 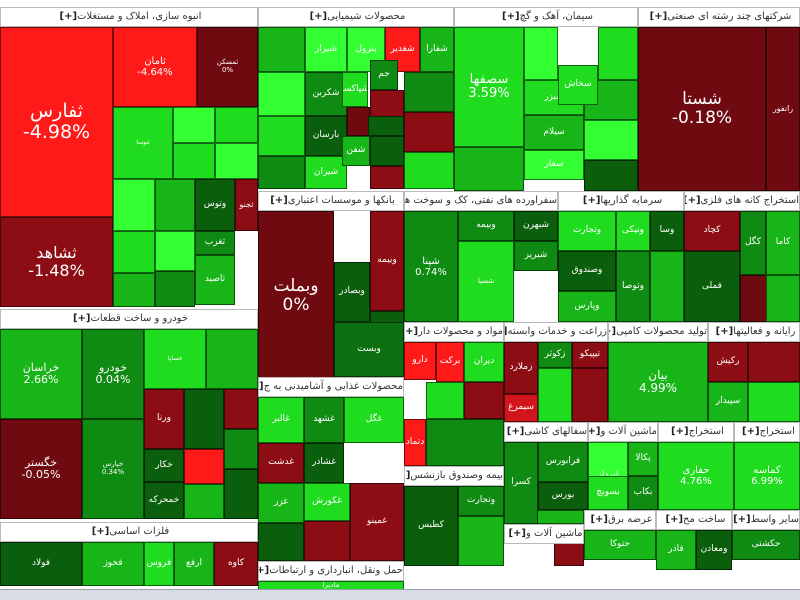 I want to click on stock-tile: پکالا, so click(x=643, y=459).